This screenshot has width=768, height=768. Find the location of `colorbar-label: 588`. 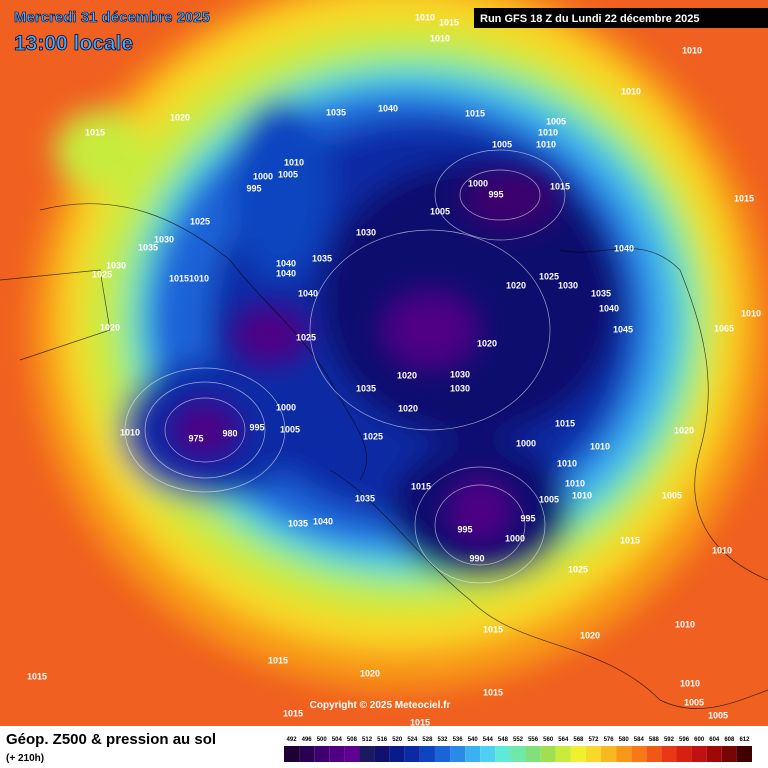

colorbar-label: 588 is located at coordinates (654, 740).